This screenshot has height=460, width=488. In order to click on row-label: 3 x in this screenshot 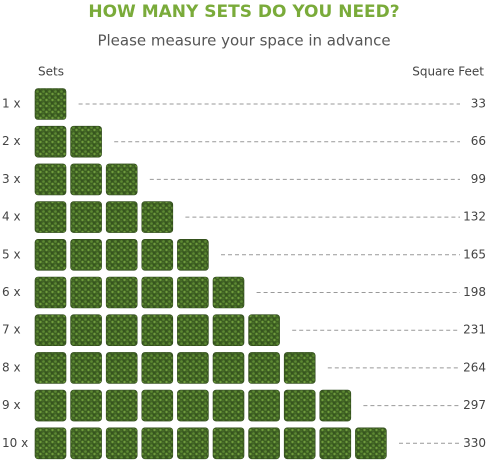, I will do `click(11, 179)`.